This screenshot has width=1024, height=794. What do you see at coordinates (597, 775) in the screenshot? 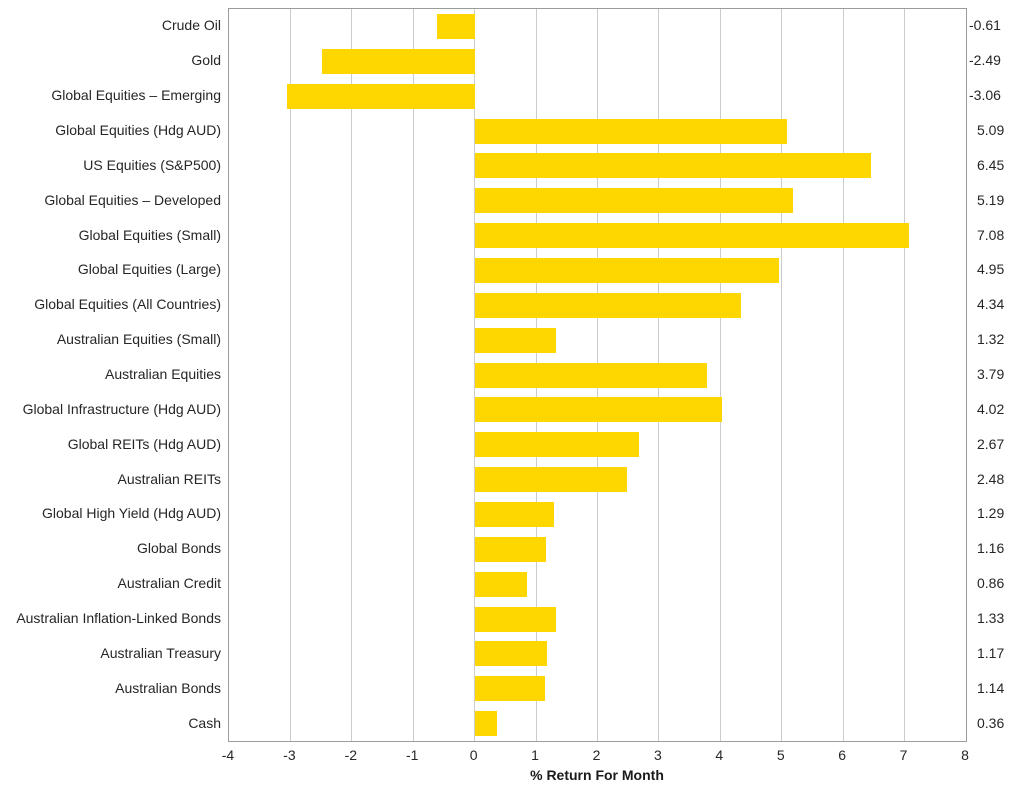
I see `x-axis-title: % Return For Month` at bounding box center [597, 775].